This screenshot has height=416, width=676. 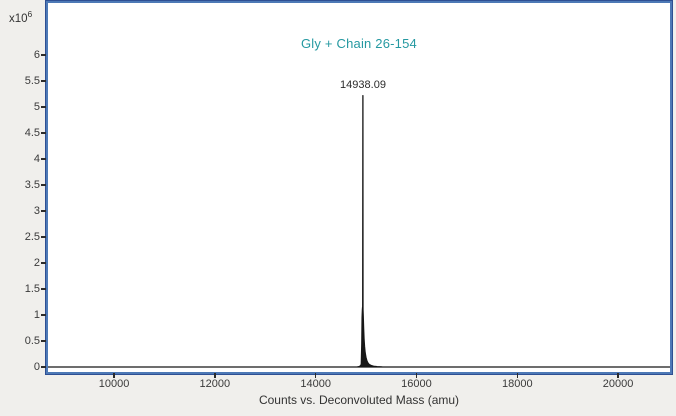 What do you see at coordinates (363, 85) in the screenshot?
I see `peak-mass-annotation: 14938.09` at bounding box center [363, 85].